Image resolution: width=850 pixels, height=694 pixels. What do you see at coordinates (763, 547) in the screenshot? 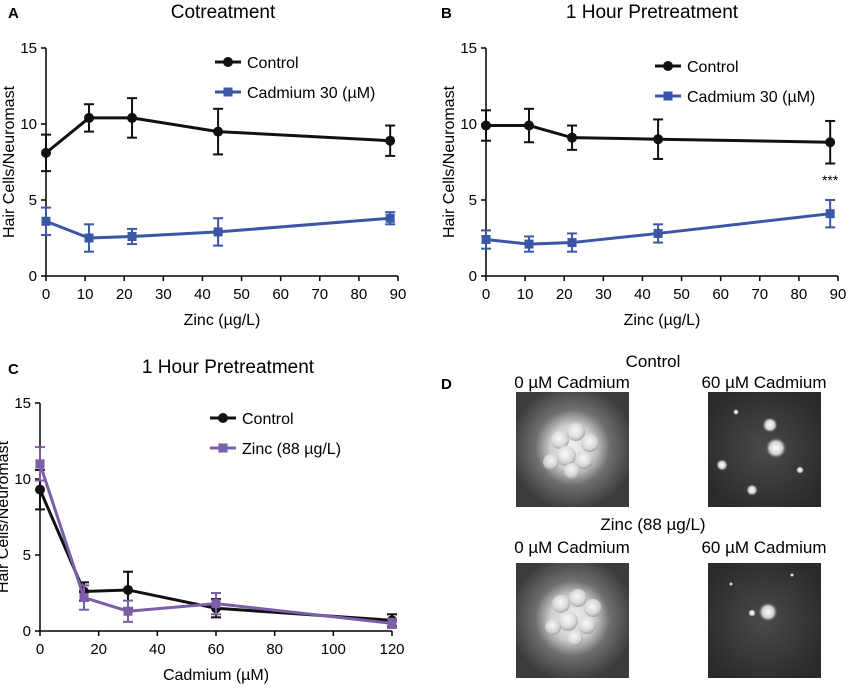
I see `image-label-zinc-60: 60 µM Cadmium` at bounding box center [763, 547].